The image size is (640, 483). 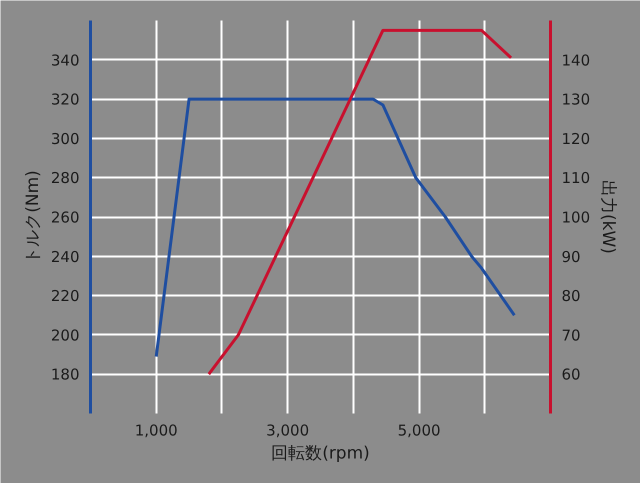 I want to click on y2-tick-label: 90, so click(x=571, y=257).